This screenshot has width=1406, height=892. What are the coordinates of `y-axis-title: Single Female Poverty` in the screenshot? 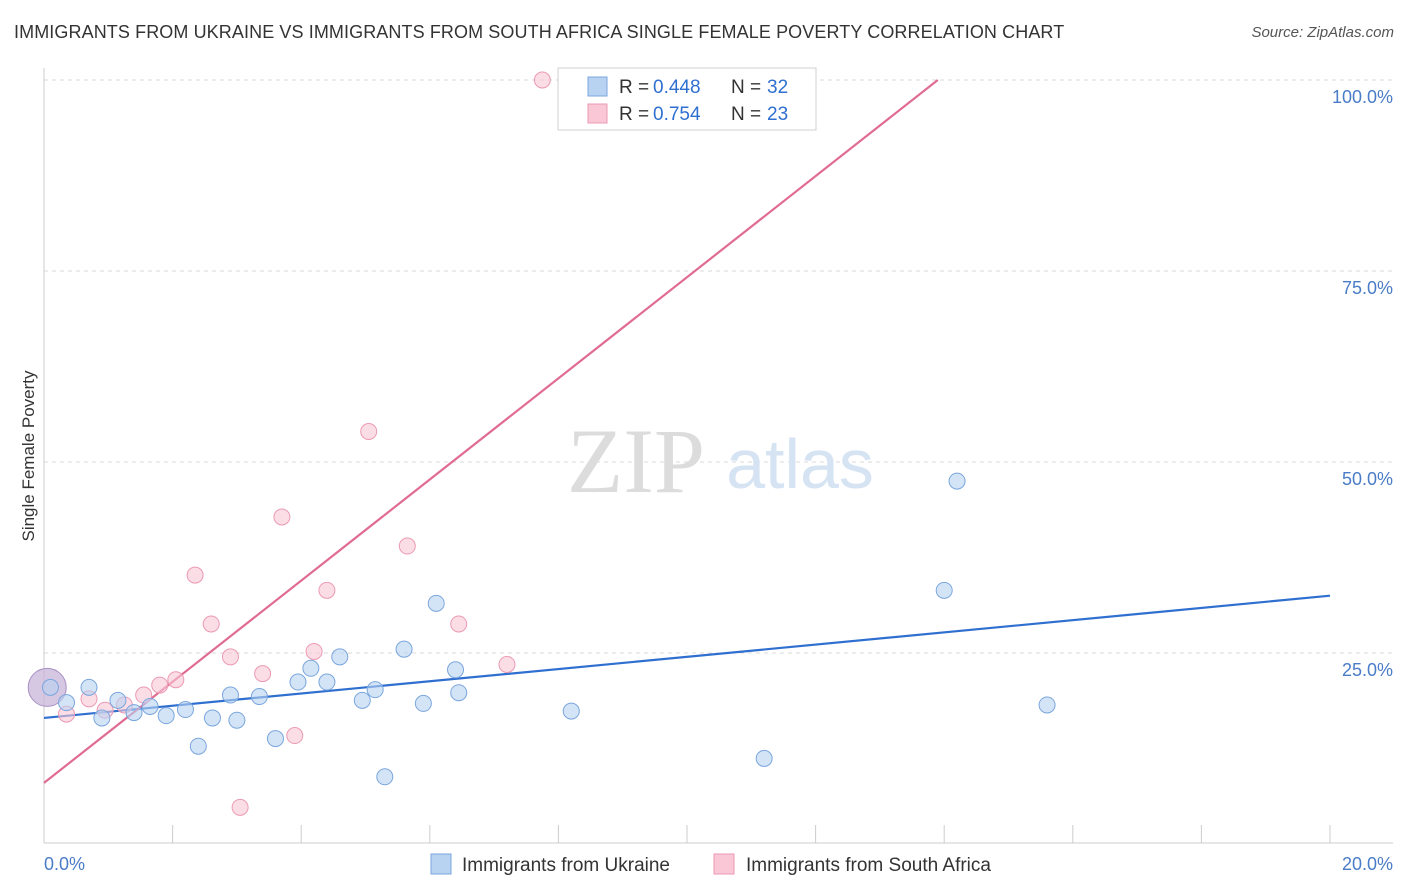 It's located at (28, 456).